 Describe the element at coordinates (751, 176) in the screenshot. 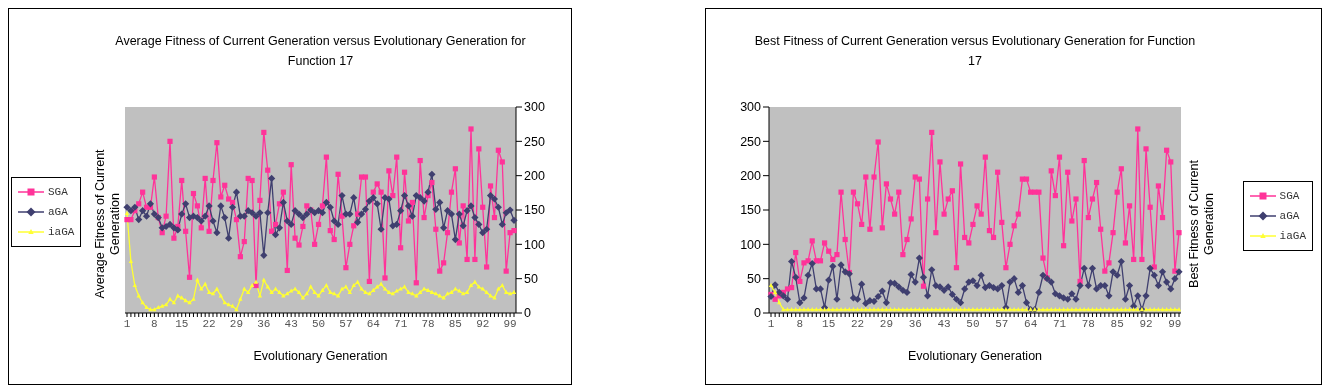

I see `y-tick-label: 200` at that location.